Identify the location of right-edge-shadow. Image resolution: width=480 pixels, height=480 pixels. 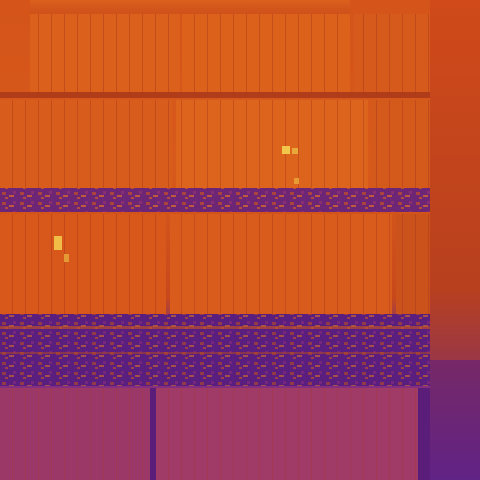
(455, 420).